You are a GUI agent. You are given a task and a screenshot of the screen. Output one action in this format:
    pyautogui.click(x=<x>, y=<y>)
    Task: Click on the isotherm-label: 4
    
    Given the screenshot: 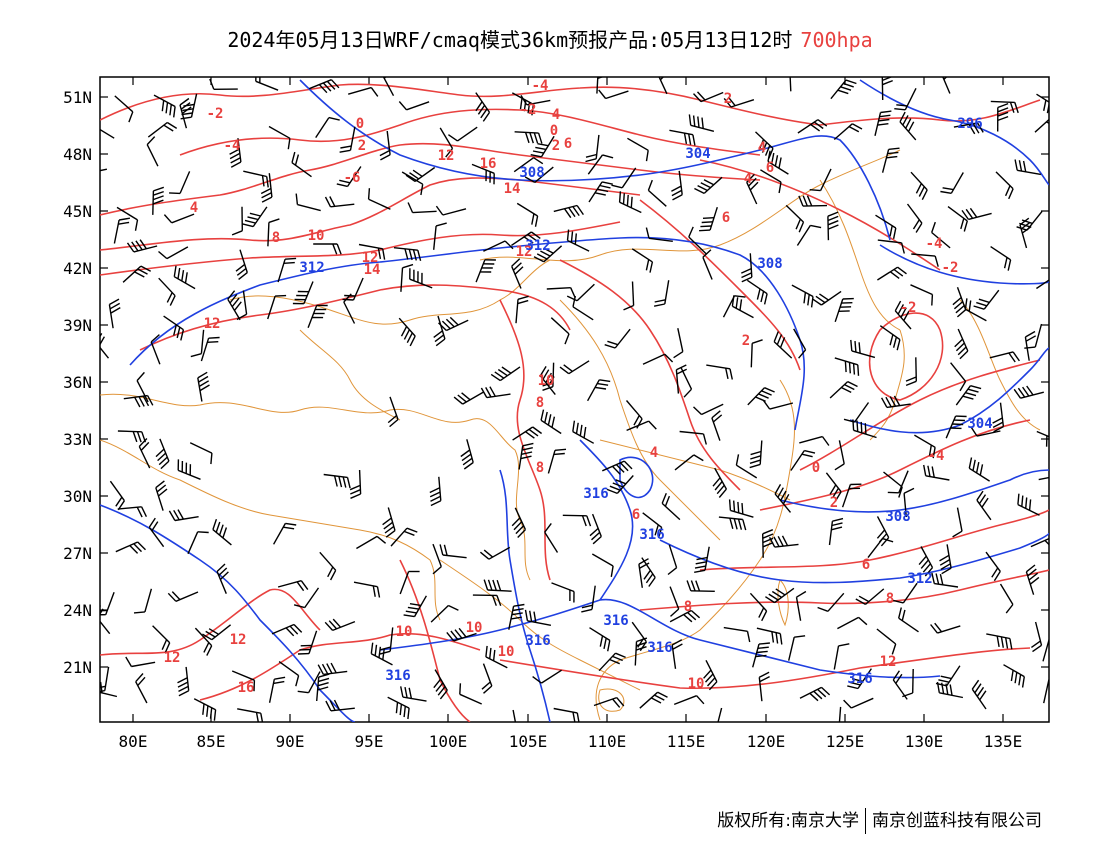 What is the action you would take?
    pyautogui.click(x=556, y=115)
    